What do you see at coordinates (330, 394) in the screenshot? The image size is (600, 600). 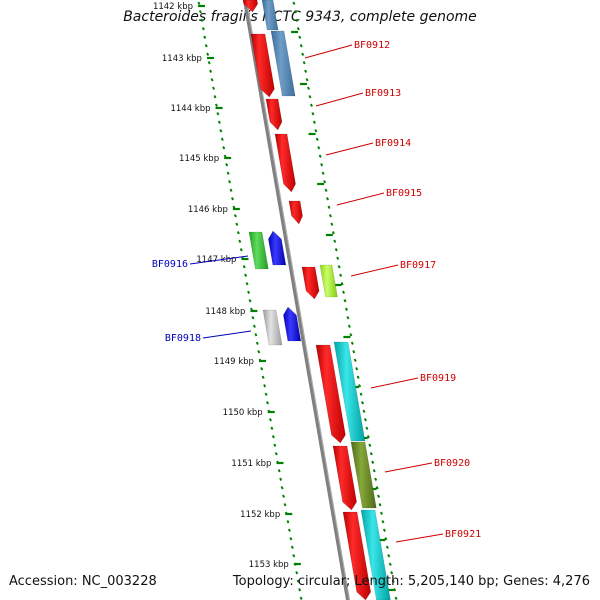 I see `gene-bf0919` at bounding box center [330, 394].